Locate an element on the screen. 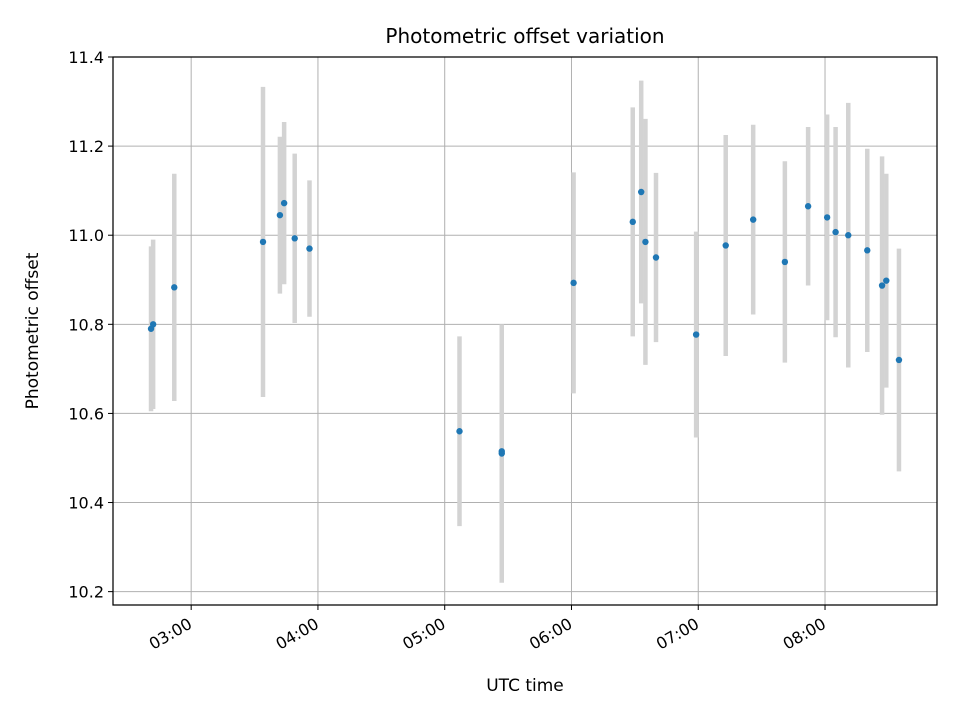 This screenshot has height=720, width=960. y-tick-label: 10.4 is located at coordinates (86, 503).